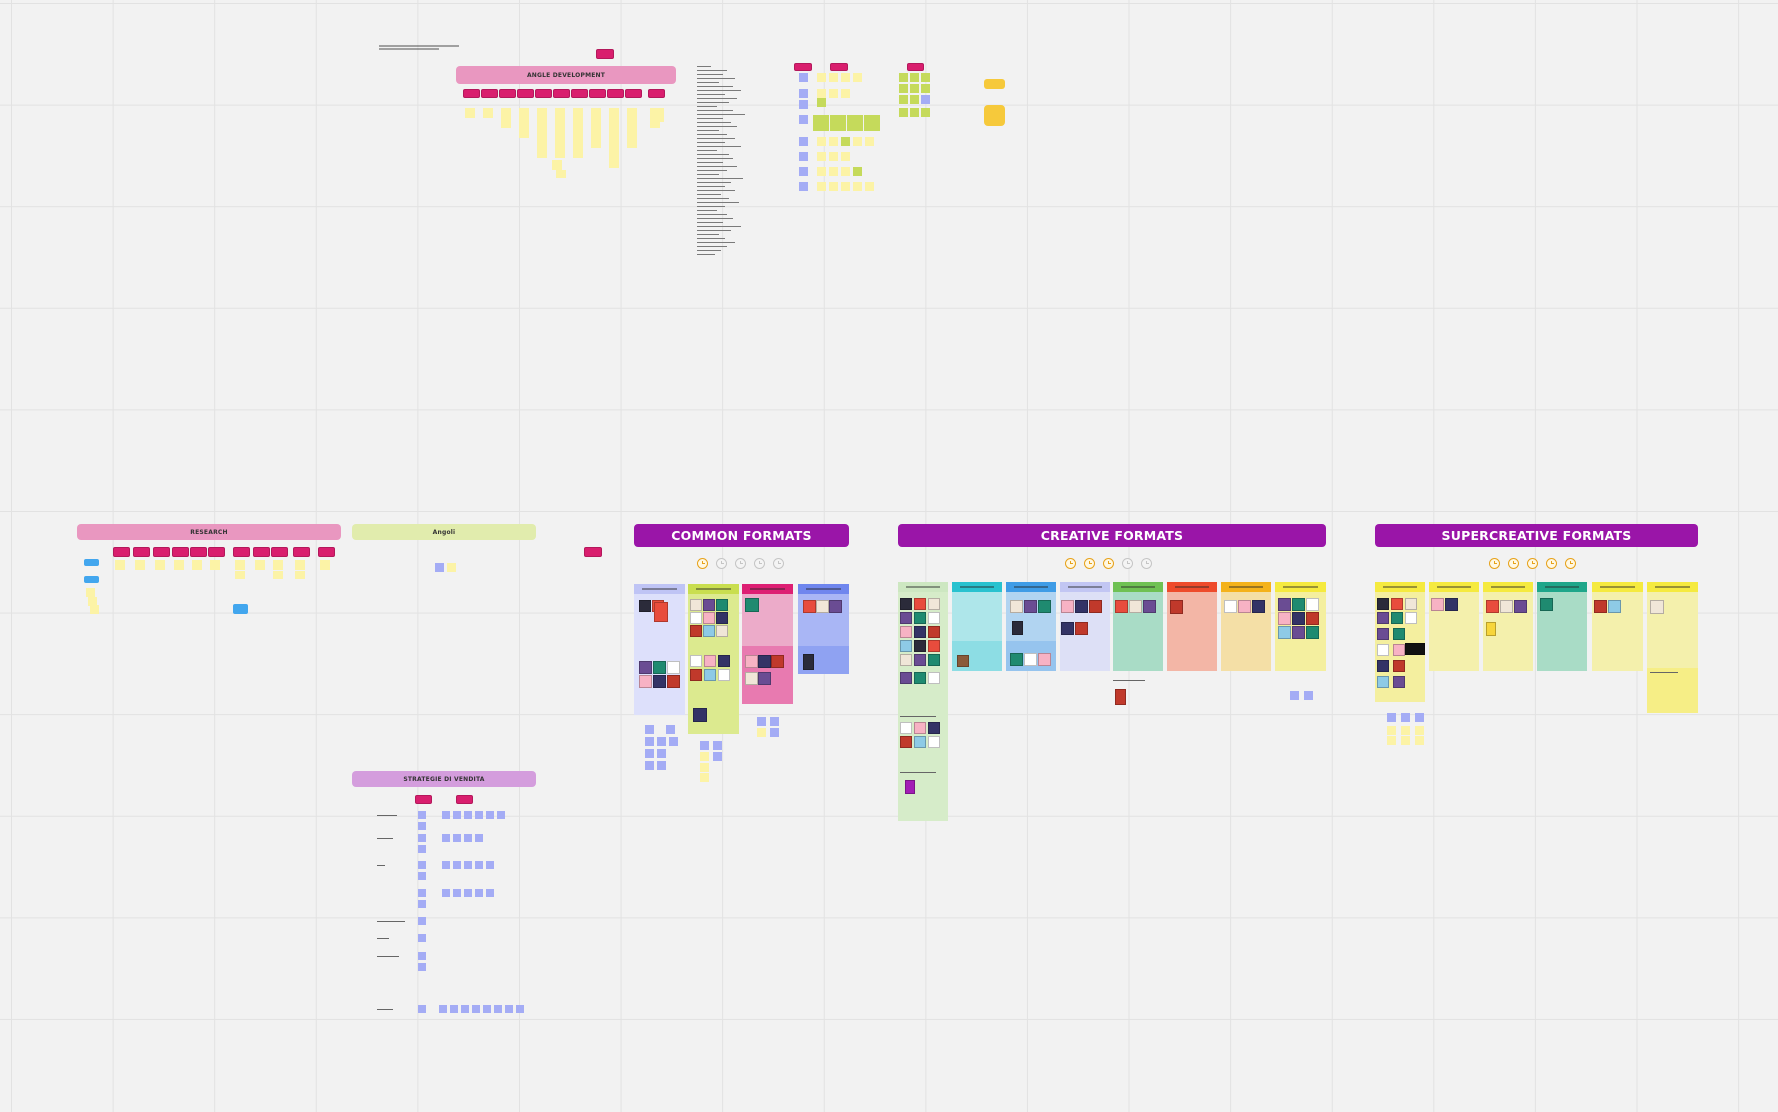 The image size is (1778, 1112). What do you see at coordinates (444, 532) in the screenshot?
I see `angoli-banner: Angoli` at bounding box center [444, 532].